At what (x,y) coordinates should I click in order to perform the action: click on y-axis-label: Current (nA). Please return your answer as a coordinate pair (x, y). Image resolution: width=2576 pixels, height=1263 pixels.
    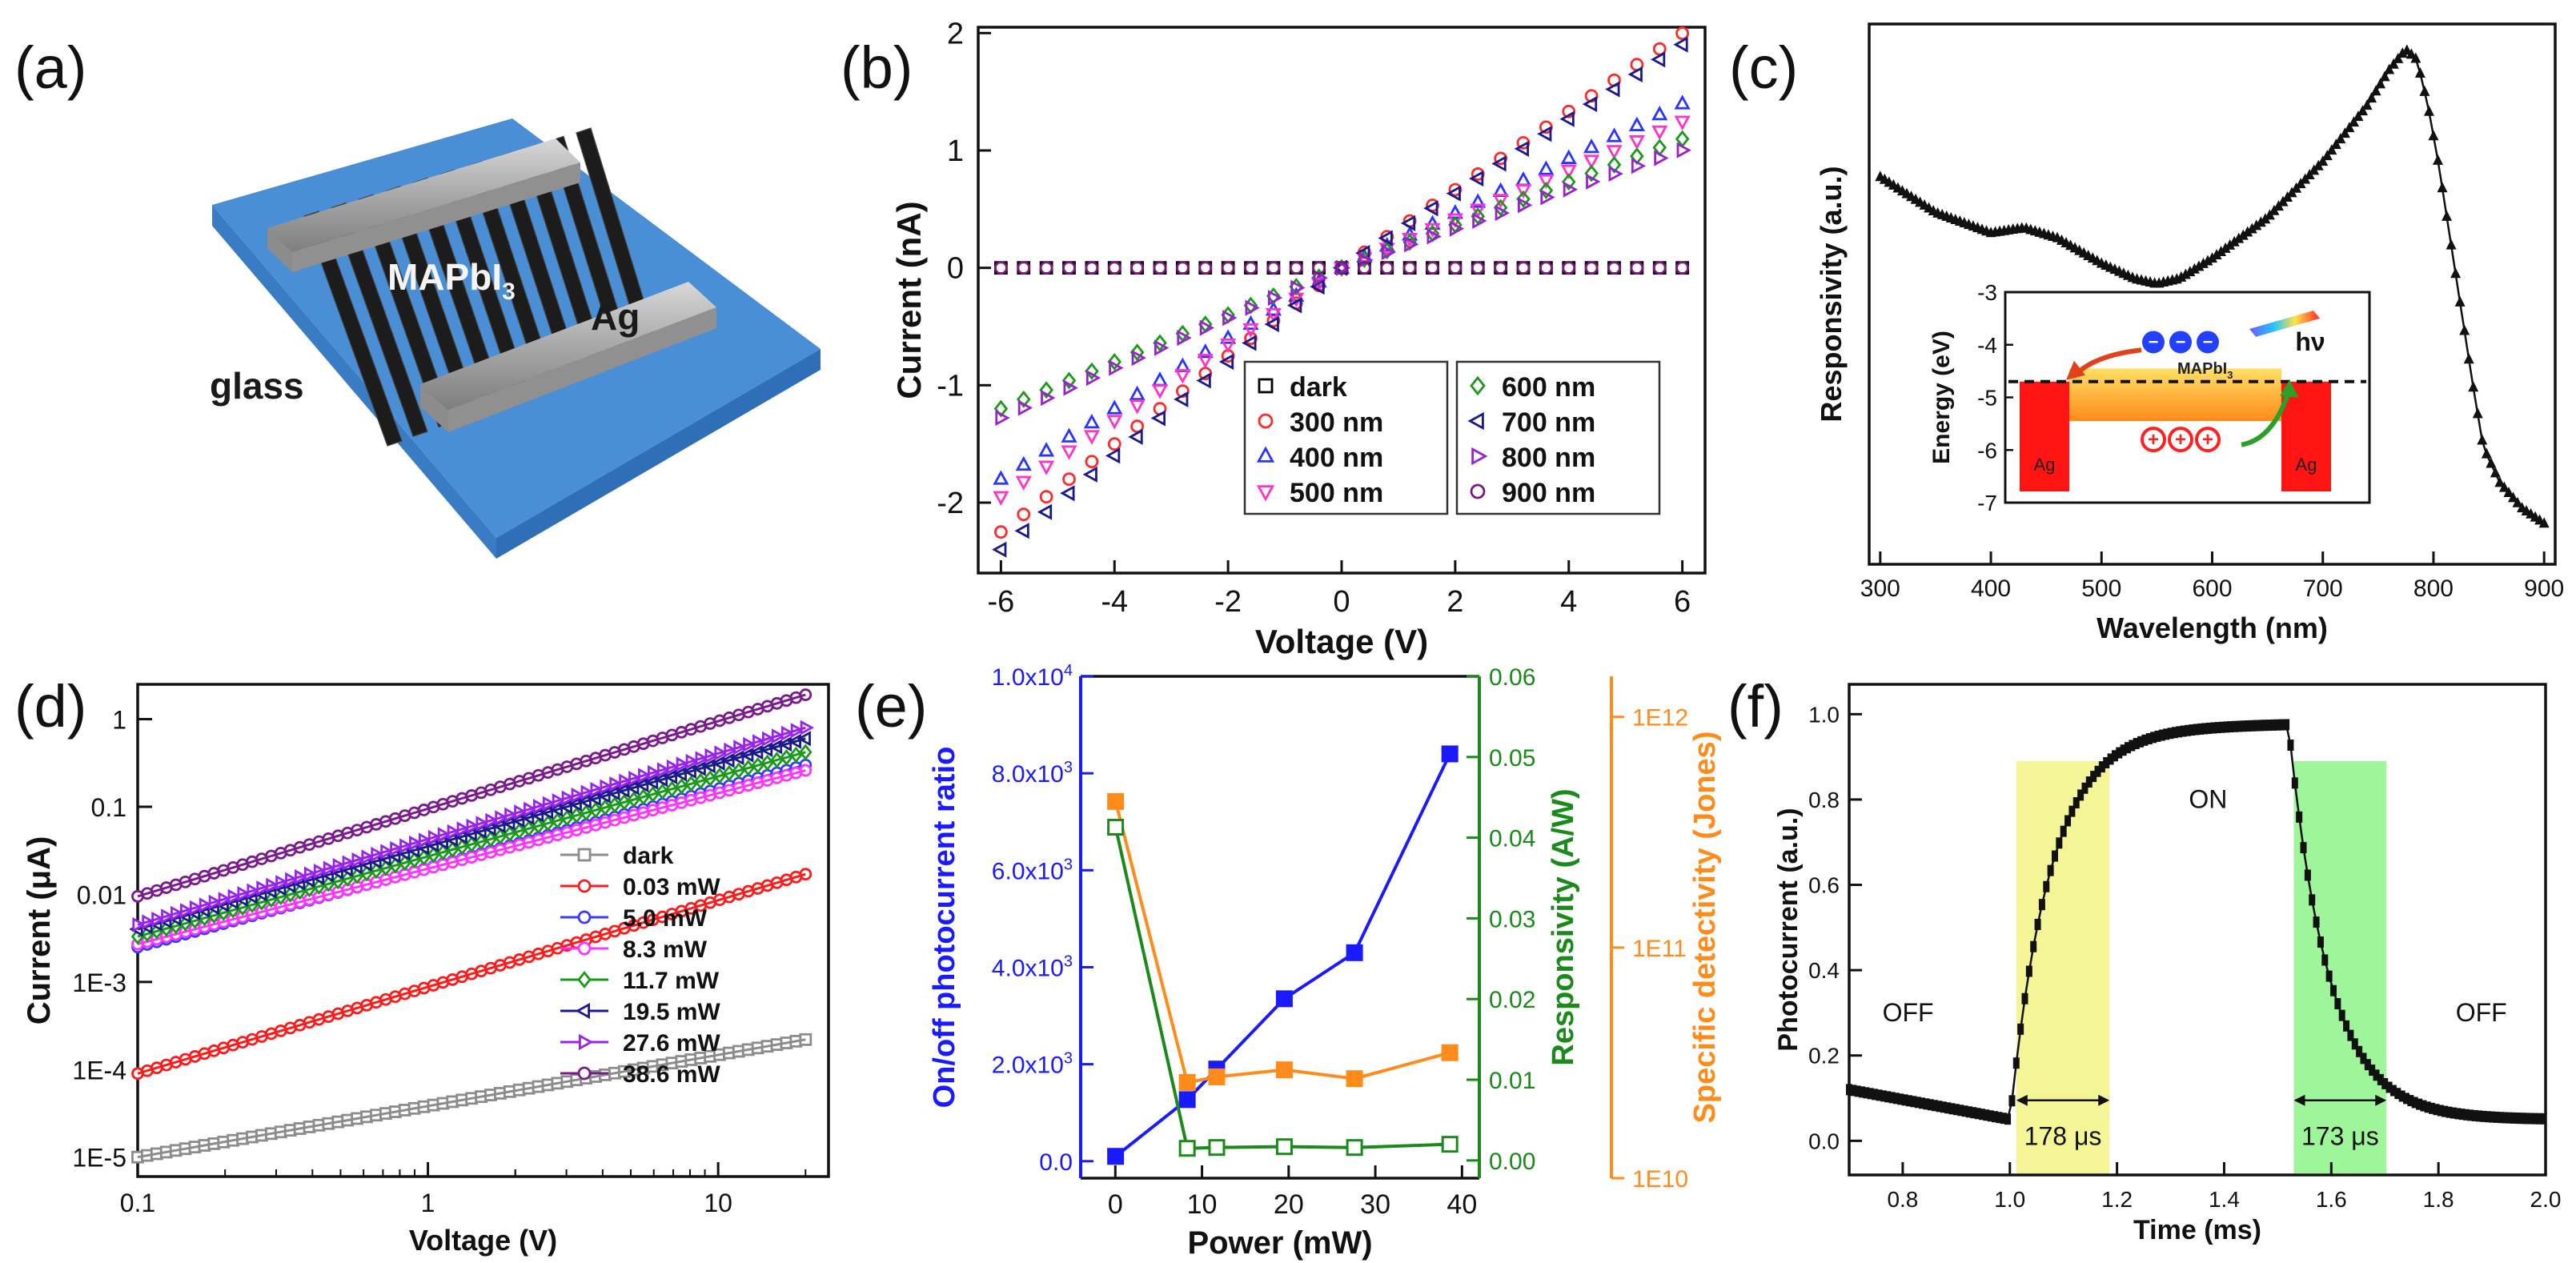
    Looking at the image, I should click on (909, 300).